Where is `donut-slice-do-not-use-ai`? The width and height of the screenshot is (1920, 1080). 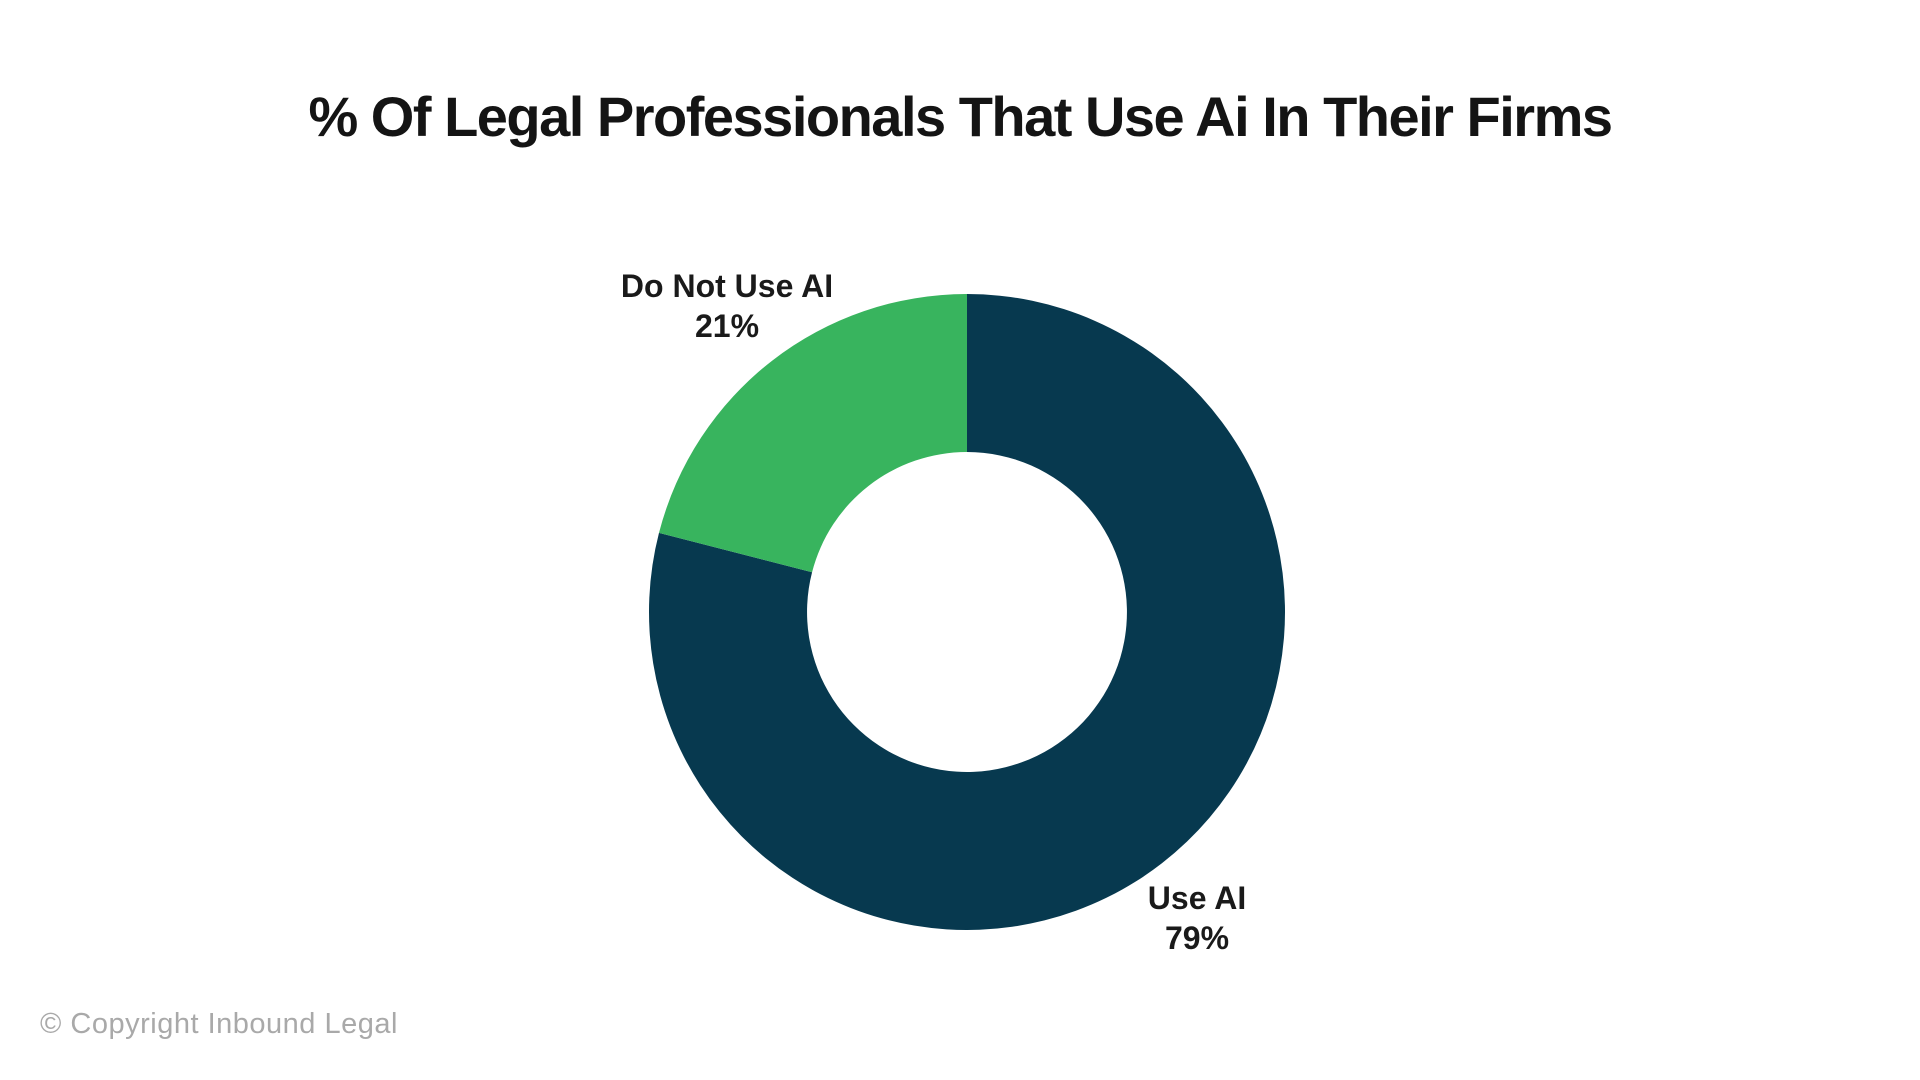 donut-slice-do-not-use-ai is located at coordinates (812, 433).